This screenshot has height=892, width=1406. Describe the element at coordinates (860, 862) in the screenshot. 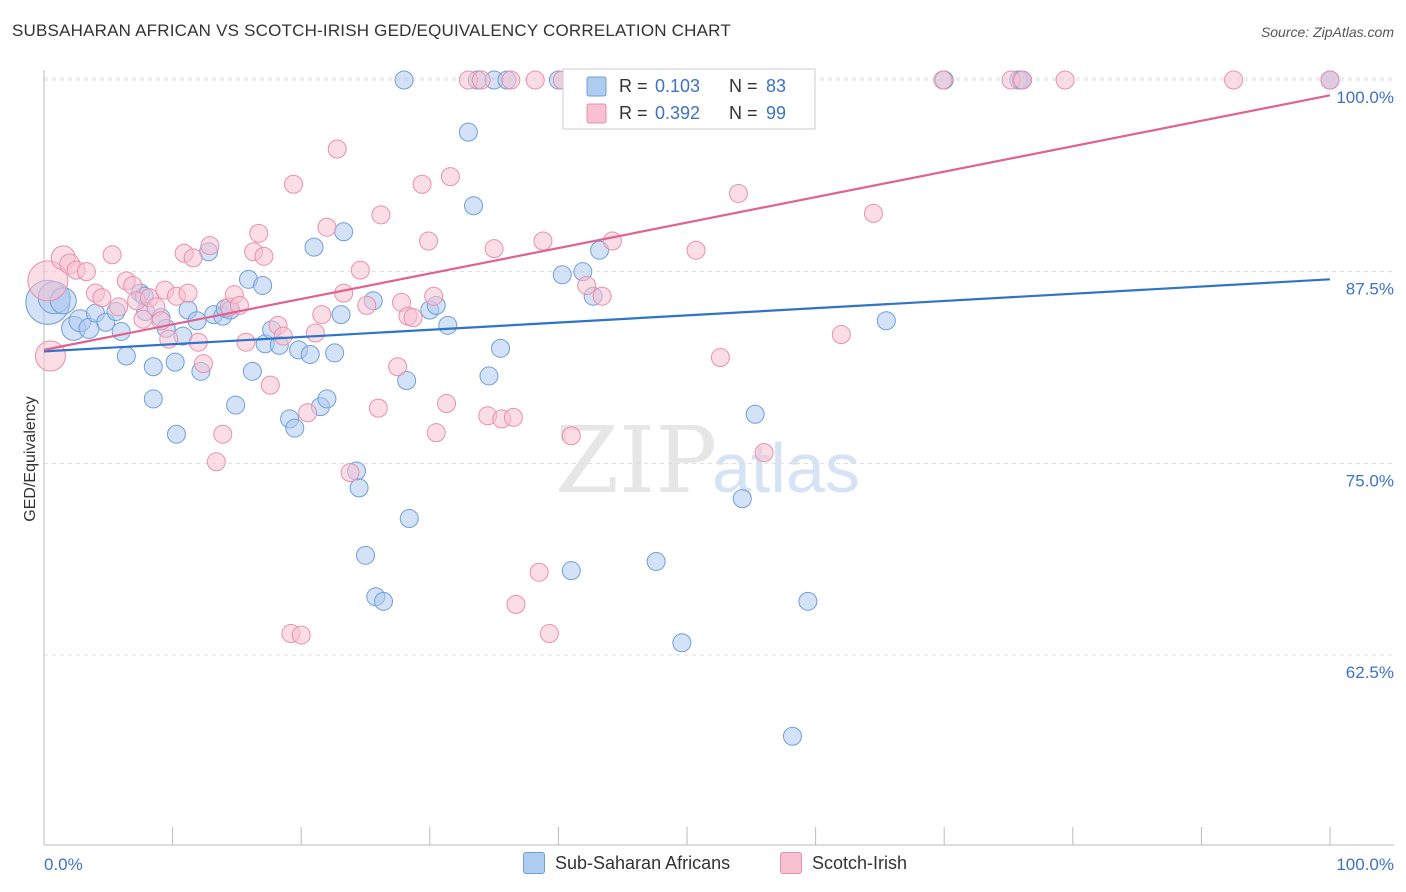

I see `bottom-legend-label-scotch-irish: Scotch-Irish` at that location.